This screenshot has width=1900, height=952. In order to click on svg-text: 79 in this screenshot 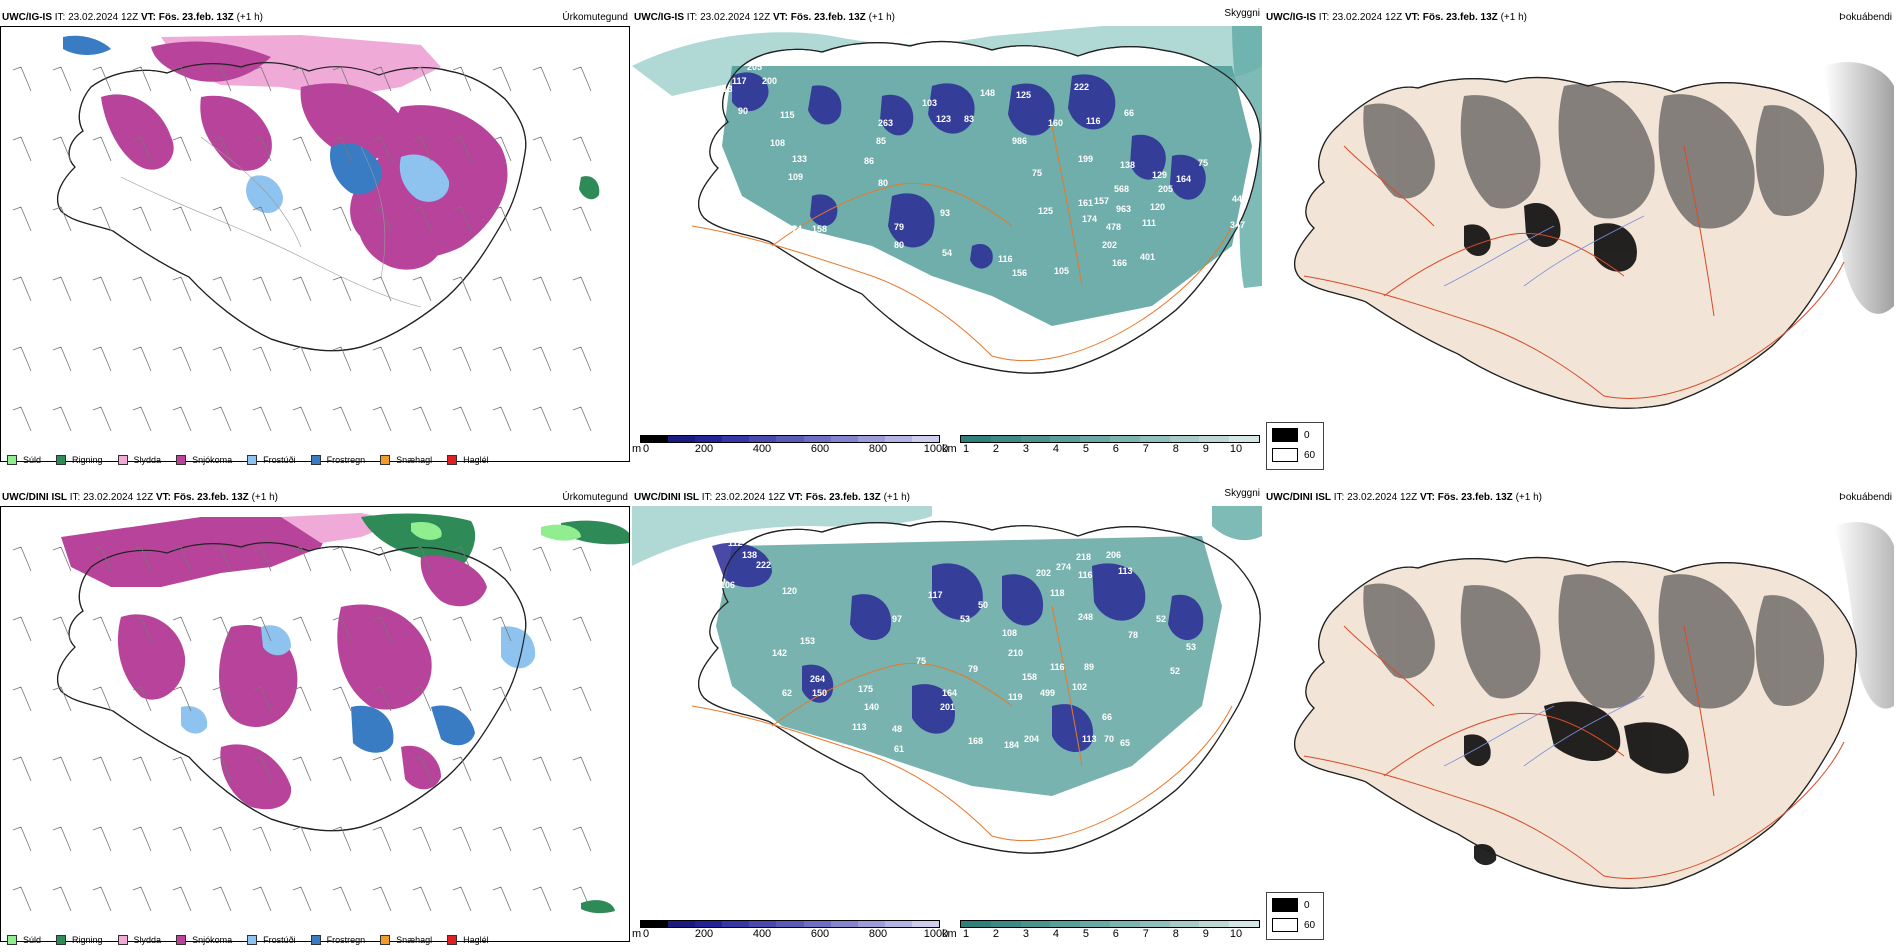, I will do `click(973, 669)`.